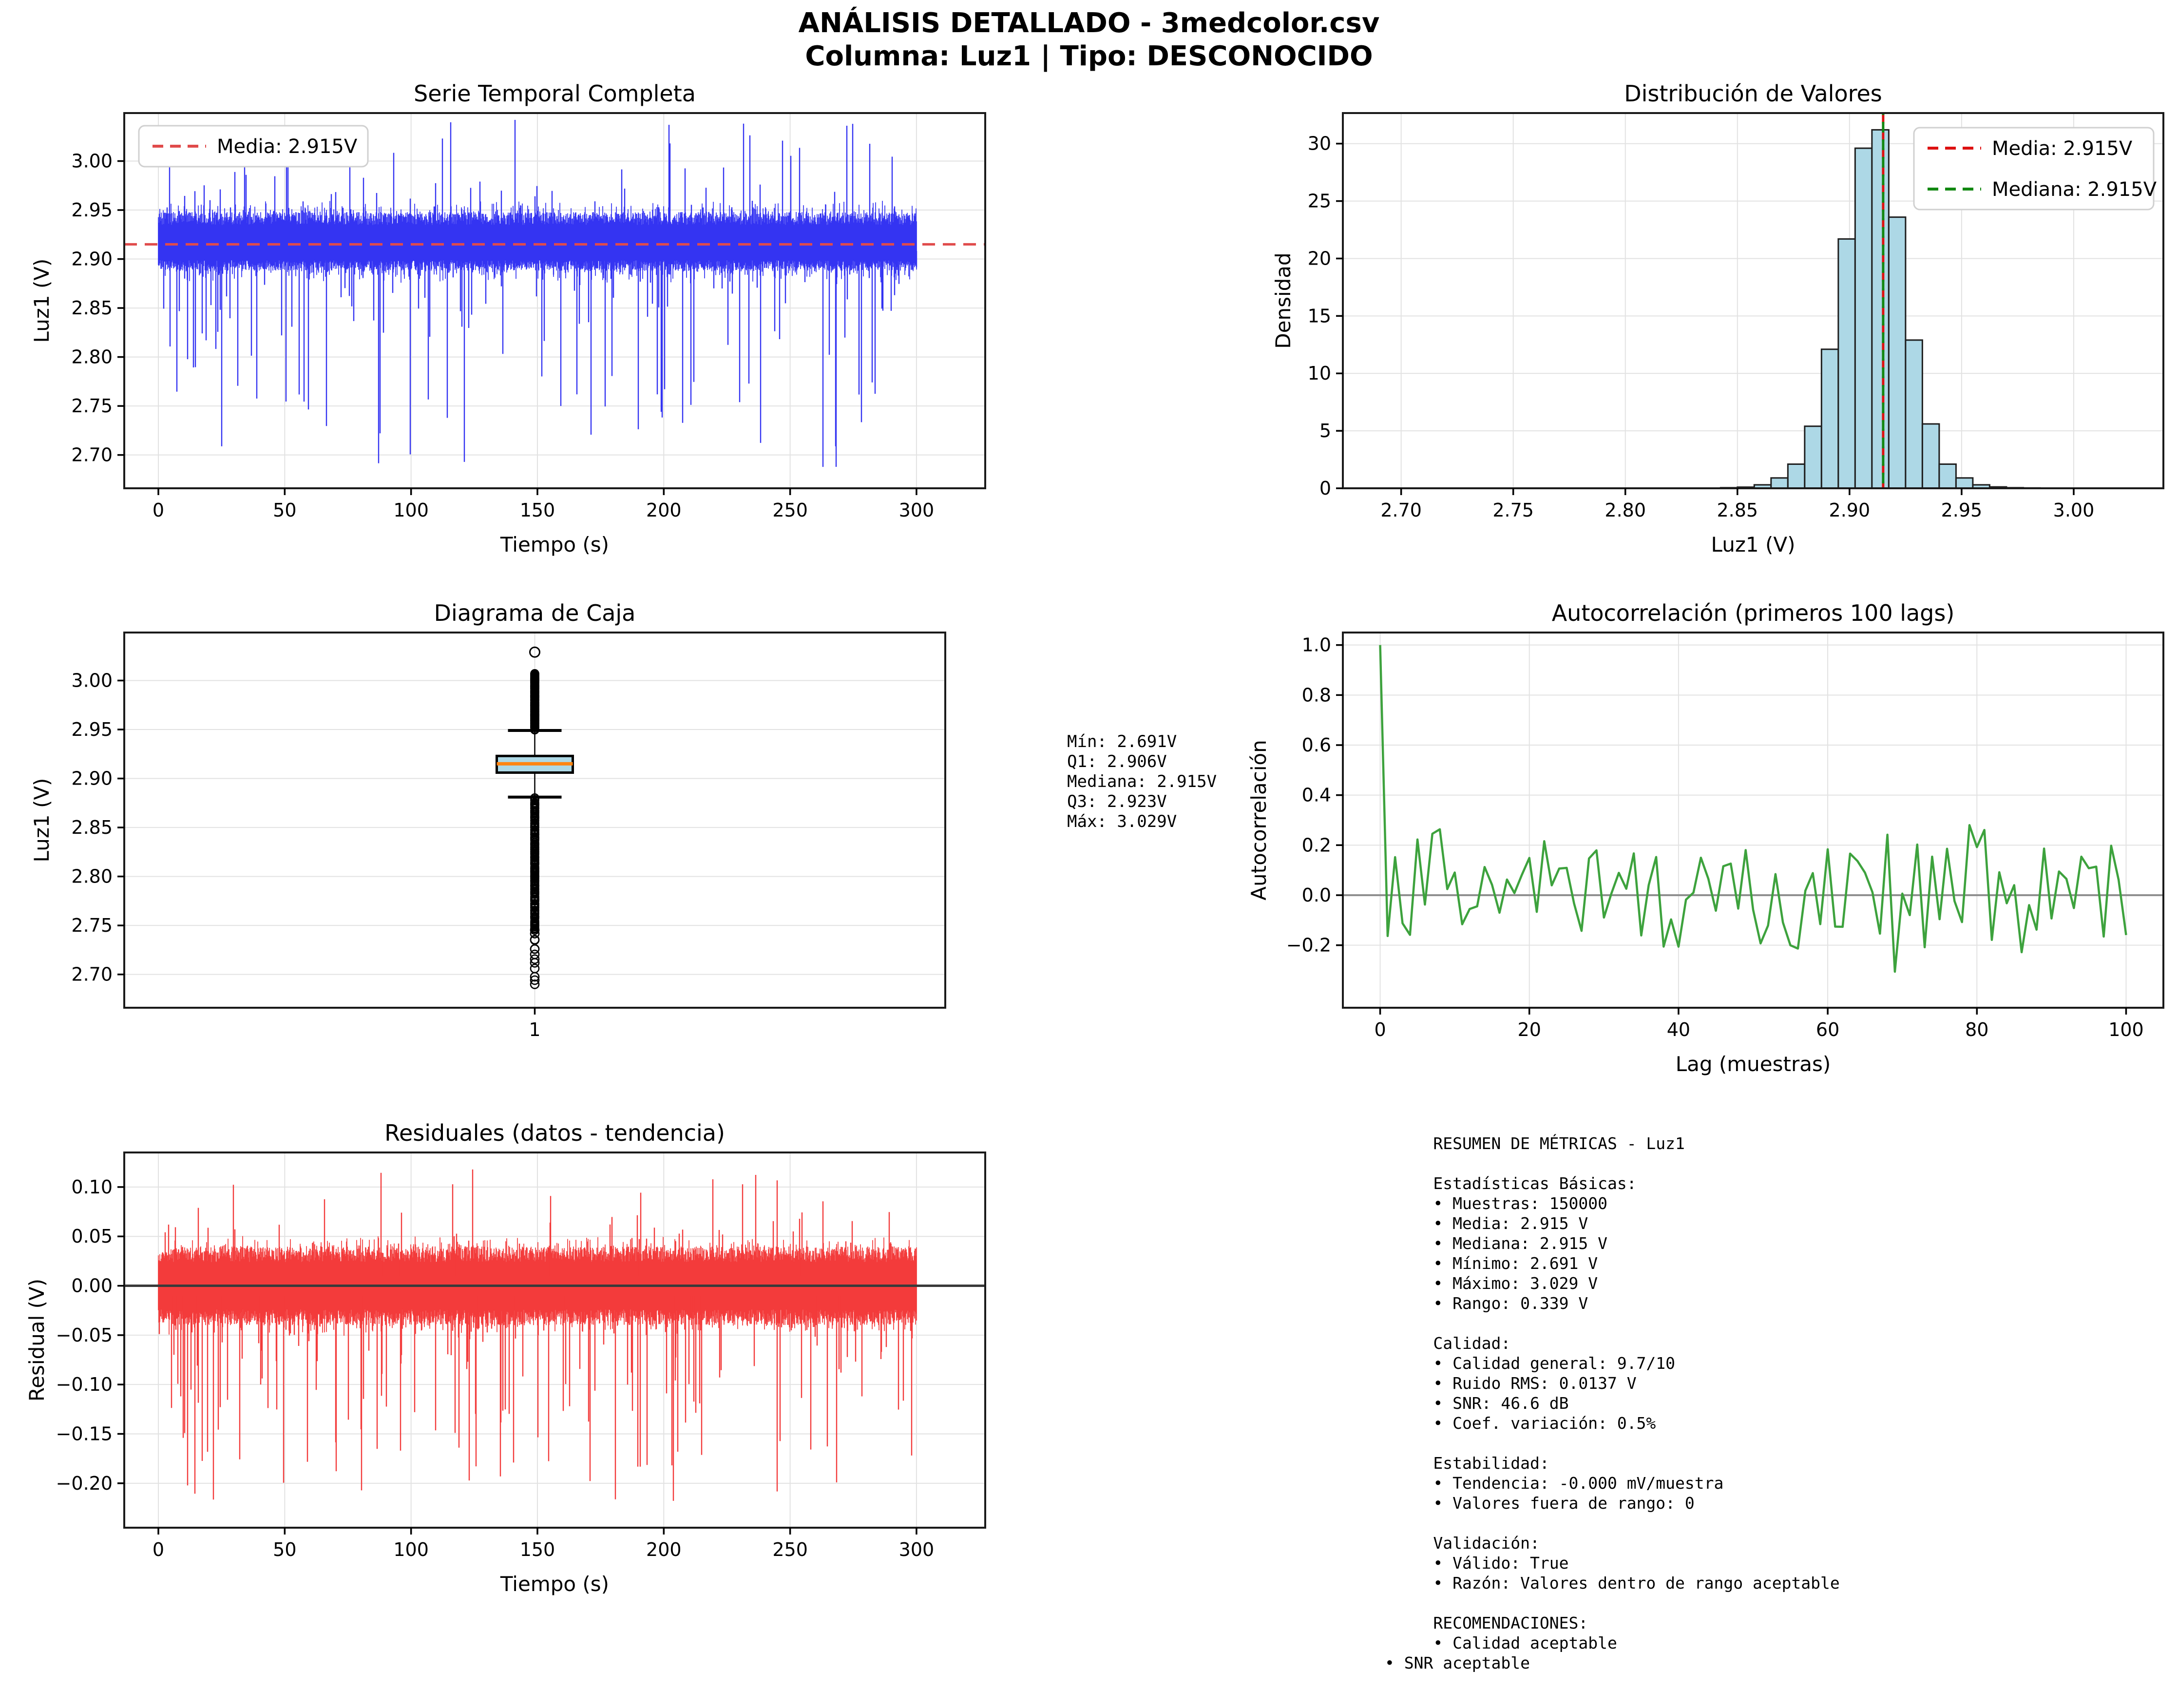 The image size is (2178, 1708). I want to click on serie-temporal-plot-frame, so click(555, 300).